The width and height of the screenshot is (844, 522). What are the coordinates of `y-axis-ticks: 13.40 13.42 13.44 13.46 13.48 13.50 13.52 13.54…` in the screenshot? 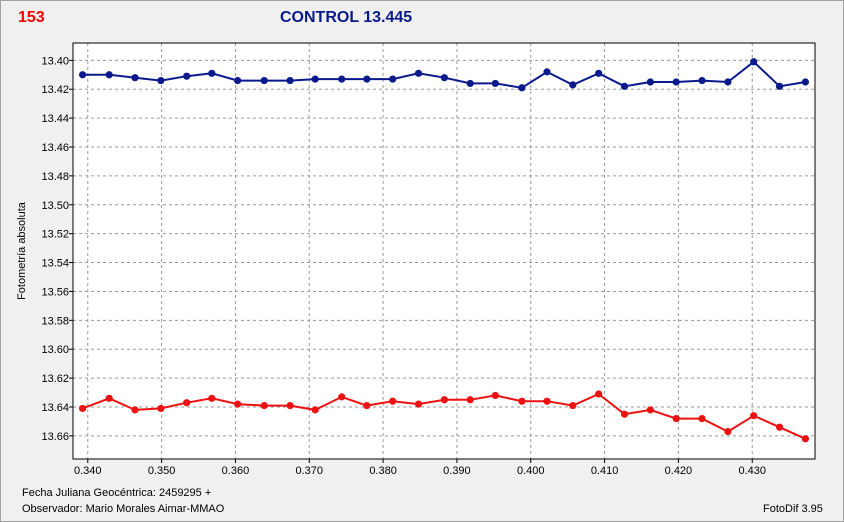 It's located at (57, 249).